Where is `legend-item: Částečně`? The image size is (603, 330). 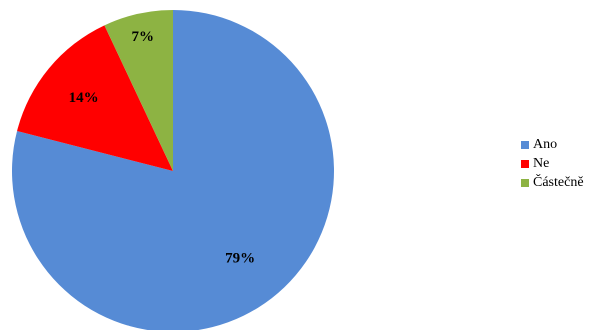
legend-item: Částečně is located at coordinates (552, 182).